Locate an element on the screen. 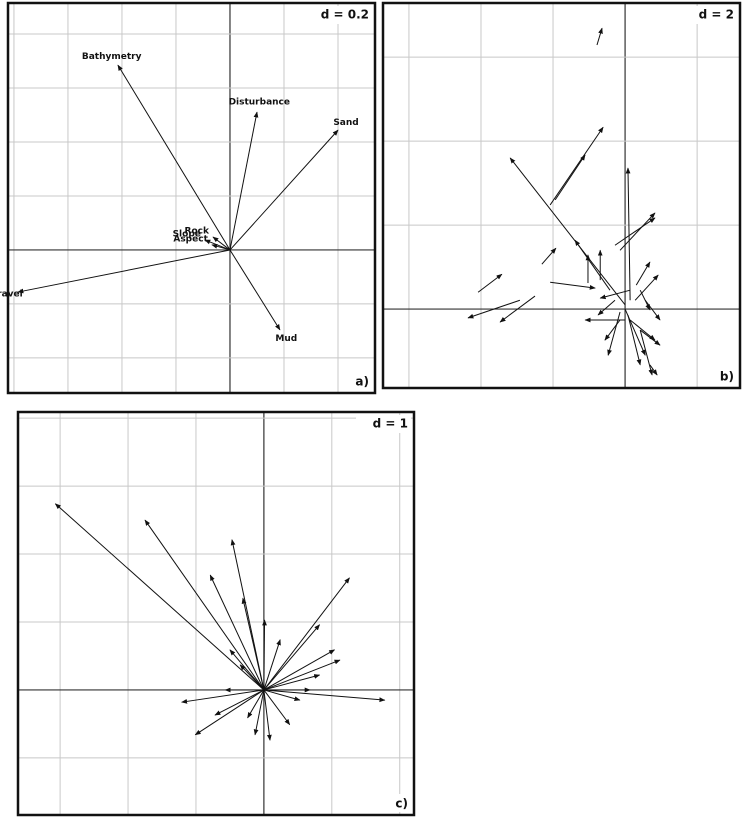 Image resolution: width=749 pixels, height=823 pixels. panel-label: c) is located at coordinates (401, 804).